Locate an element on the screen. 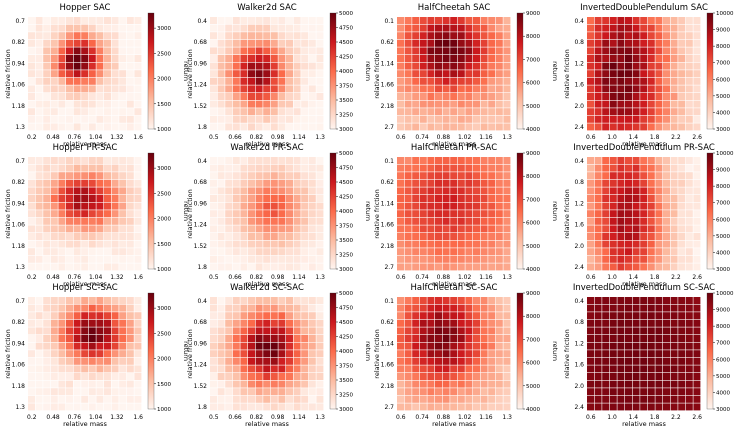 The height and width of the screenshot is (430, 736). colorbar-tick-label: 8000 is located at coordinates (723, 327).